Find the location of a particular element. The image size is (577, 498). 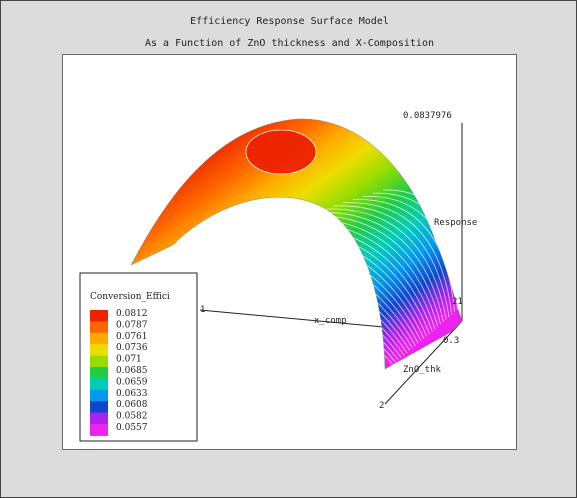

z-max-label: 0.0837976 is located at coordinates (427, 116).